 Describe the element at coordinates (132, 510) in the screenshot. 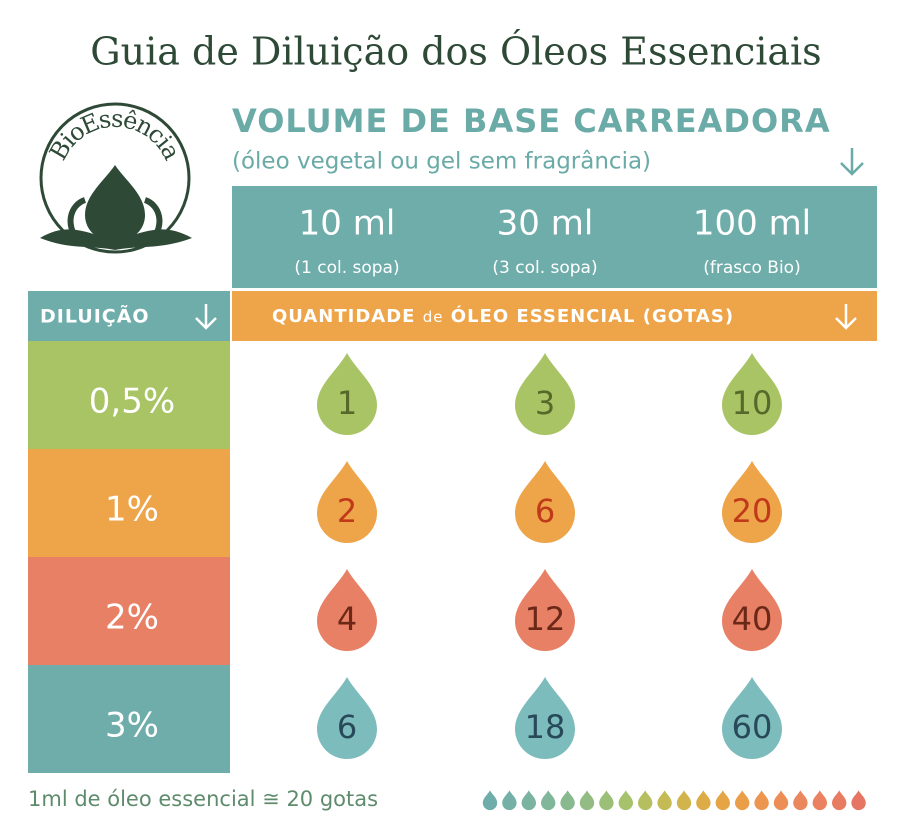

I see `dilution-label: 1%` at that location.